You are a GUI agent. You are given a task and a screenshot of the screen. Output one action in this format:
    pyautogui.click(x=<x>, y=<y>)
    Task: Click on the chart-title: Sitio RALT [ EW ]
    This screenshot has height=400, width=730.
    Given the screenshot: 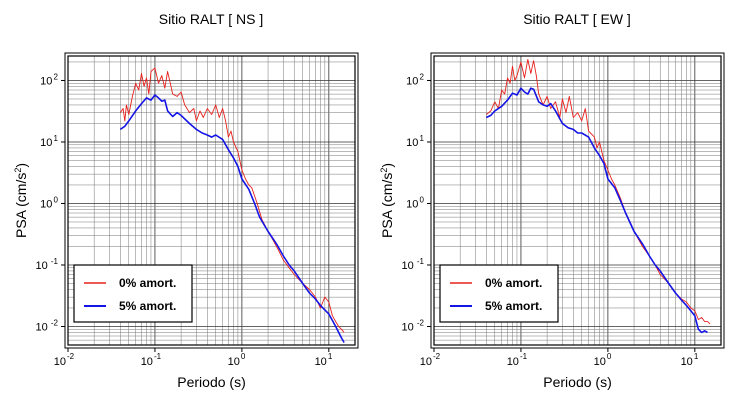 What is the action you would take?
    pyautogui.click(x=577, y=19)
    